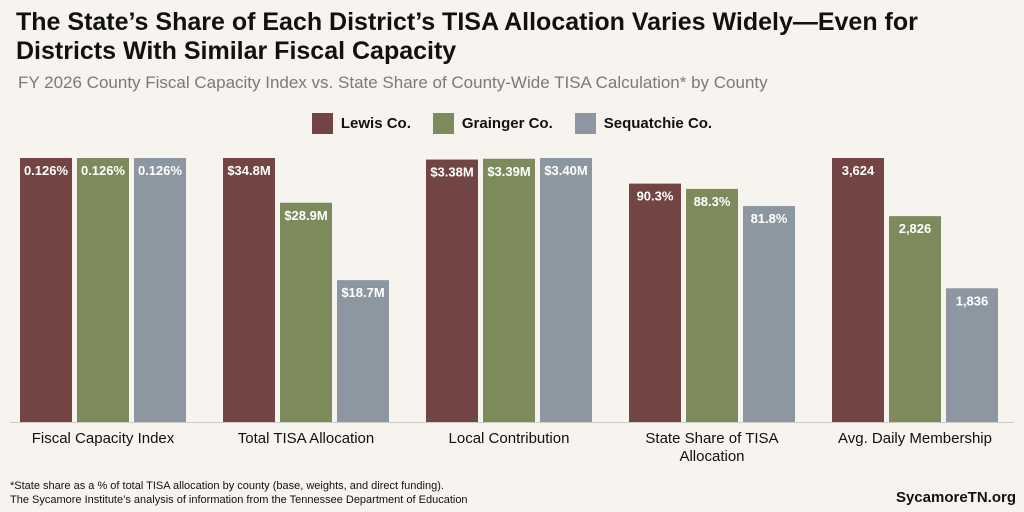  I want to click on legend-item-grainger: Grainger Co., so click(492, 123).